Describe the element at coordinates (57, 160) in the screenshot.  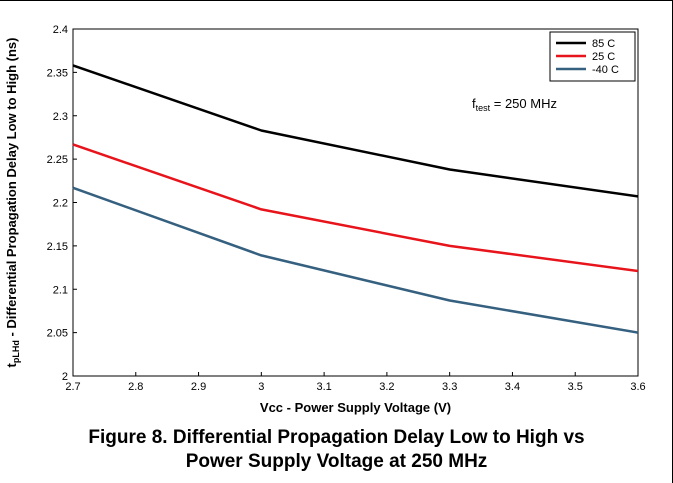
I see `y-tick-label: 2.25` at that location.